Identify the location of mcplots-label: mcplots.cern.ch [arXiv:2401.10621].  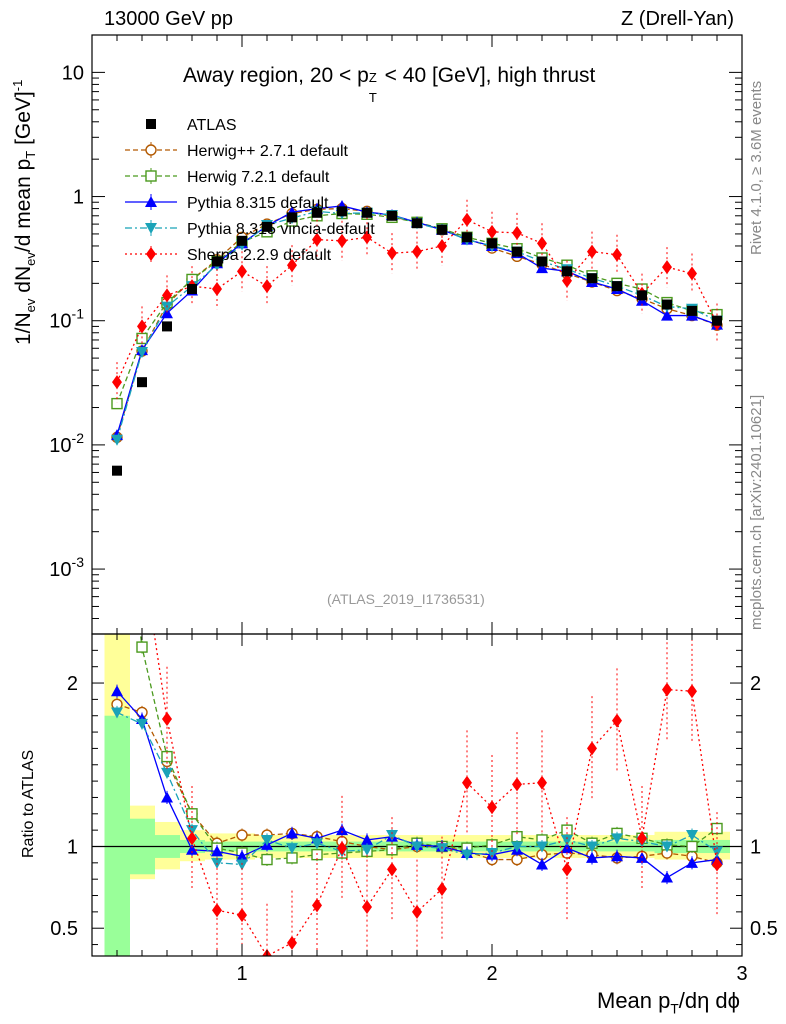
(756, 512).